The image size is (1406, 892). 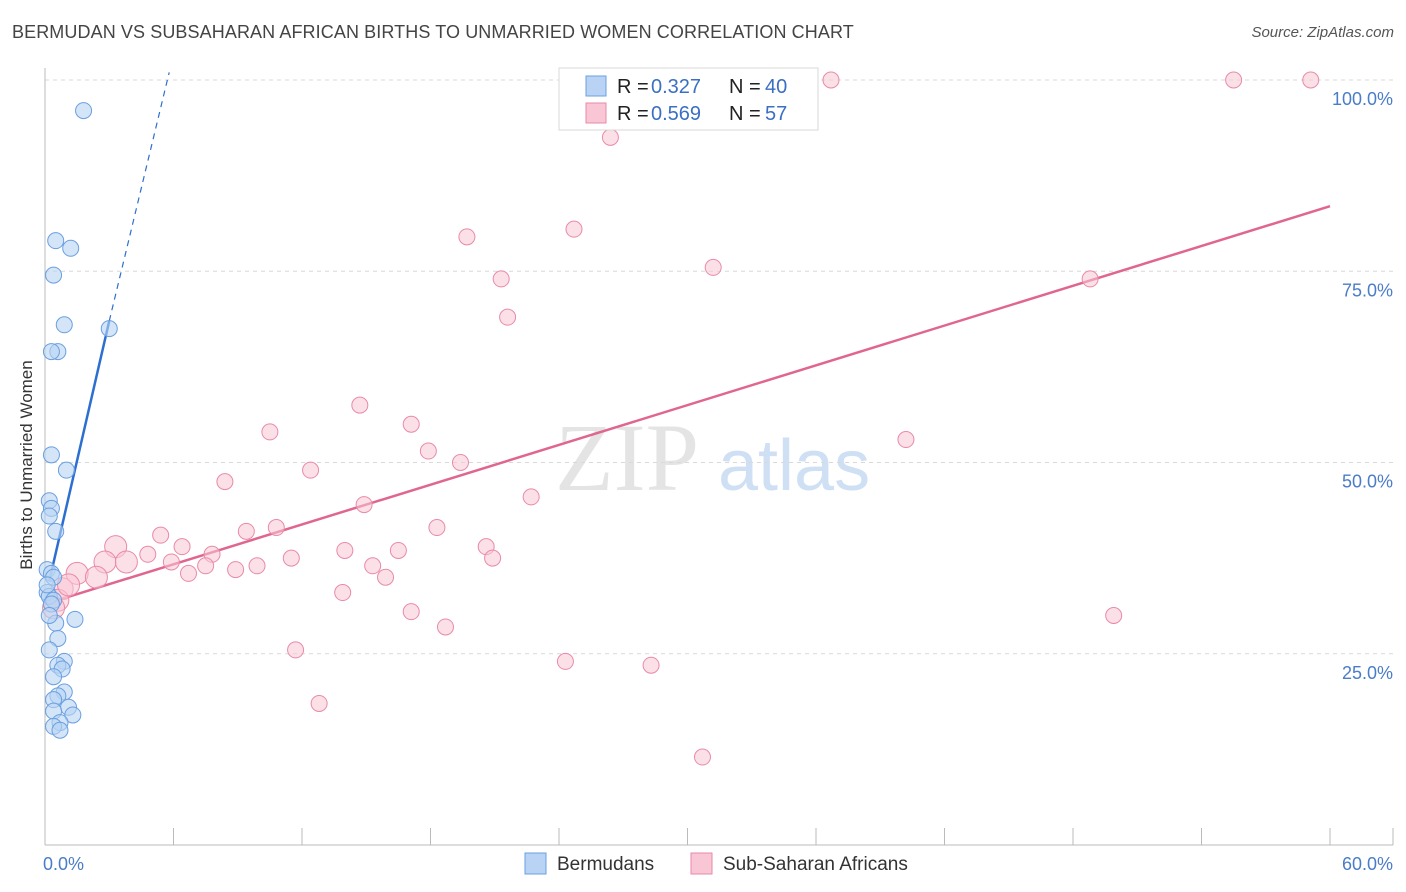 I want to click on watermark-atlas: atlas, so click(x=794, y=466).